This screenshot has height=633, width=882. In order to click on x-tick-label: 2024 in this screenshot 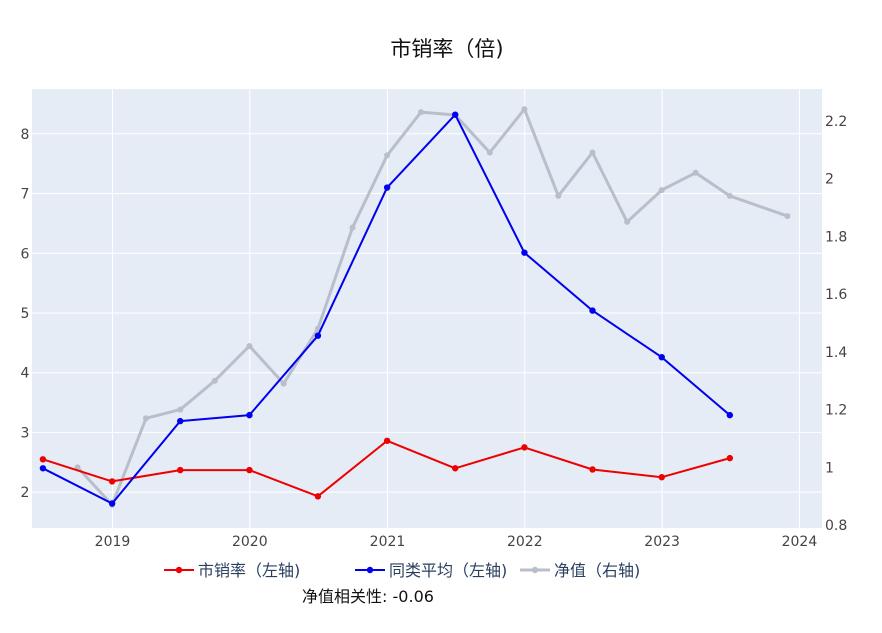, I will do `click(800, 542)`.